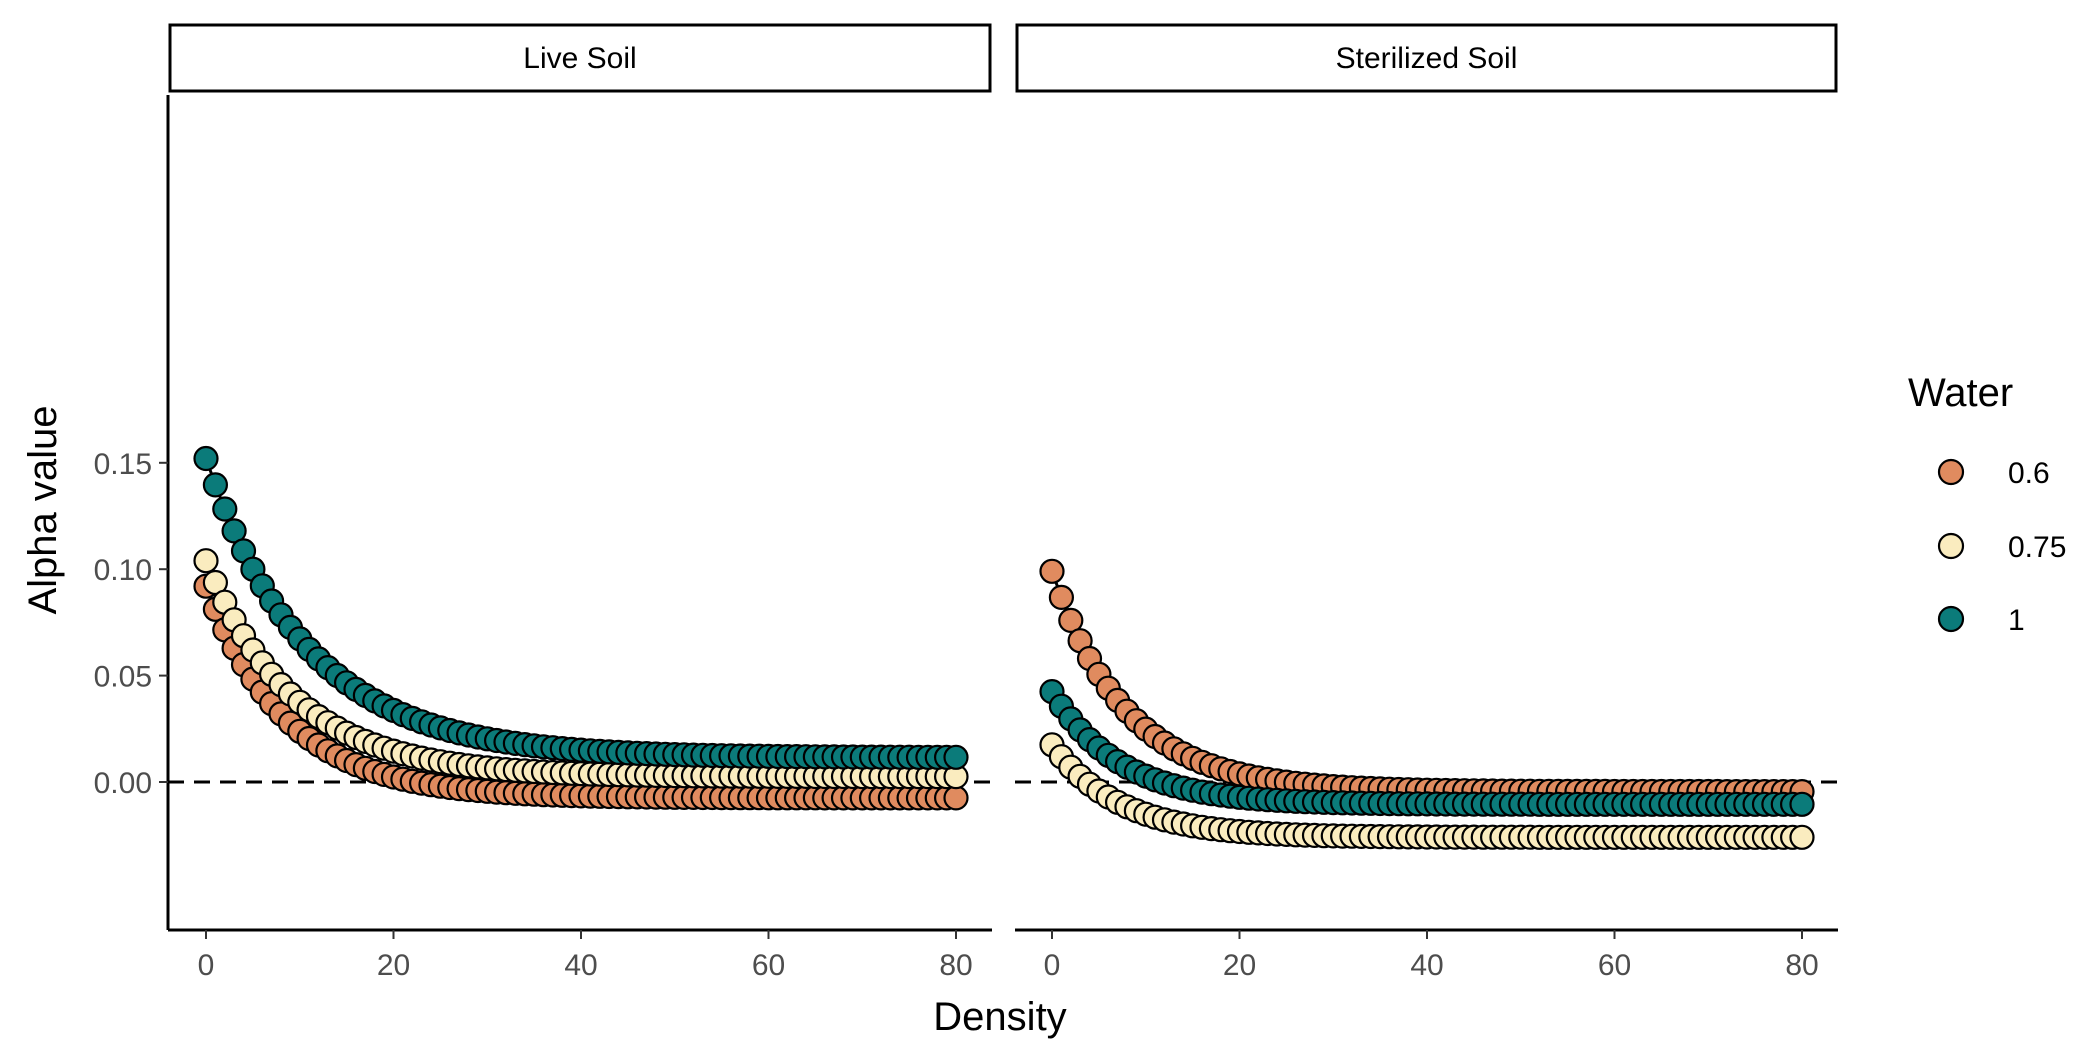 The height and width of the screenshot is (1050, 2100). I want to click on legend-label-0.75: 0.75, so click(2037, 547).